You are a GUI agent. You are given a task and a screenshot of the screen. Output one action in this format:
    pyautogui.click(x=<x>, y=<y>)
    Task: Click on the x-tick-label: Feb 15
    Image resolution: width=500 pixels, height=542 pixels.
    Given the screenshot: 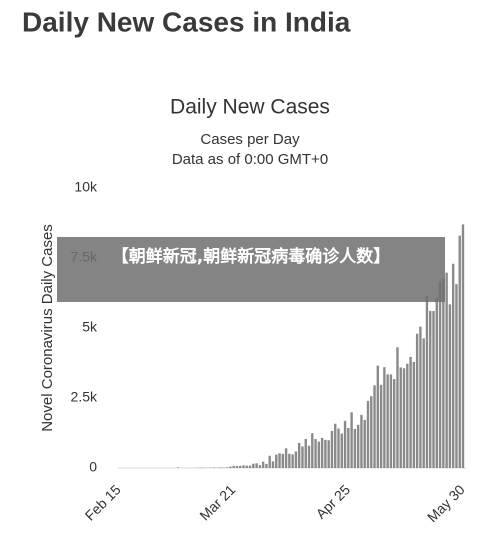 What is the action you would take?
    pyautogui.click(x=103, y=502)
    